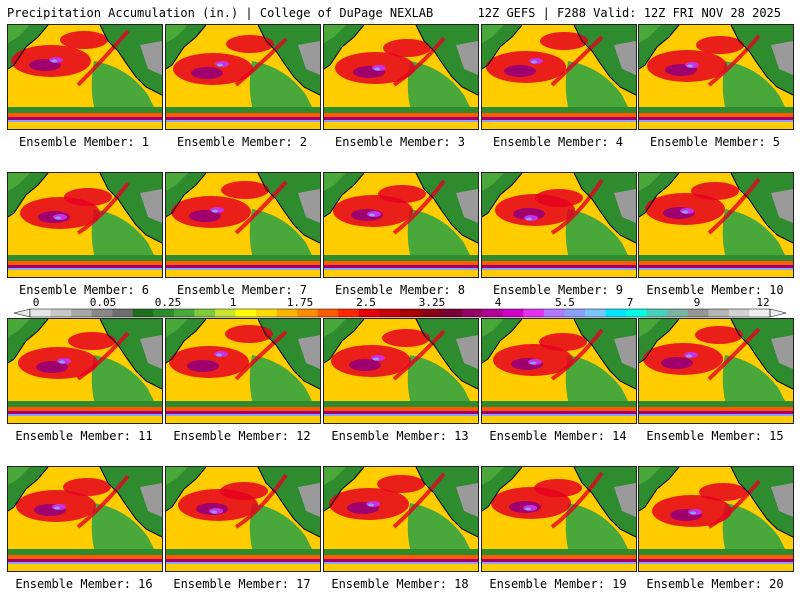 The width and height of the screenshot is (800, 600). What do you see at coordinates (697, 302) in the screenshot?
I see `colorbar-tick-label: 9` at bounding box center [697, 302].